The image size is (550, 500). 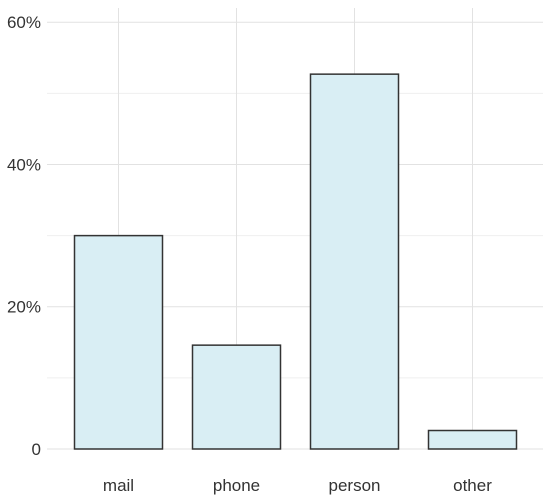 I want to click on y-tick-label: 60%, so click(x=24, y=22).